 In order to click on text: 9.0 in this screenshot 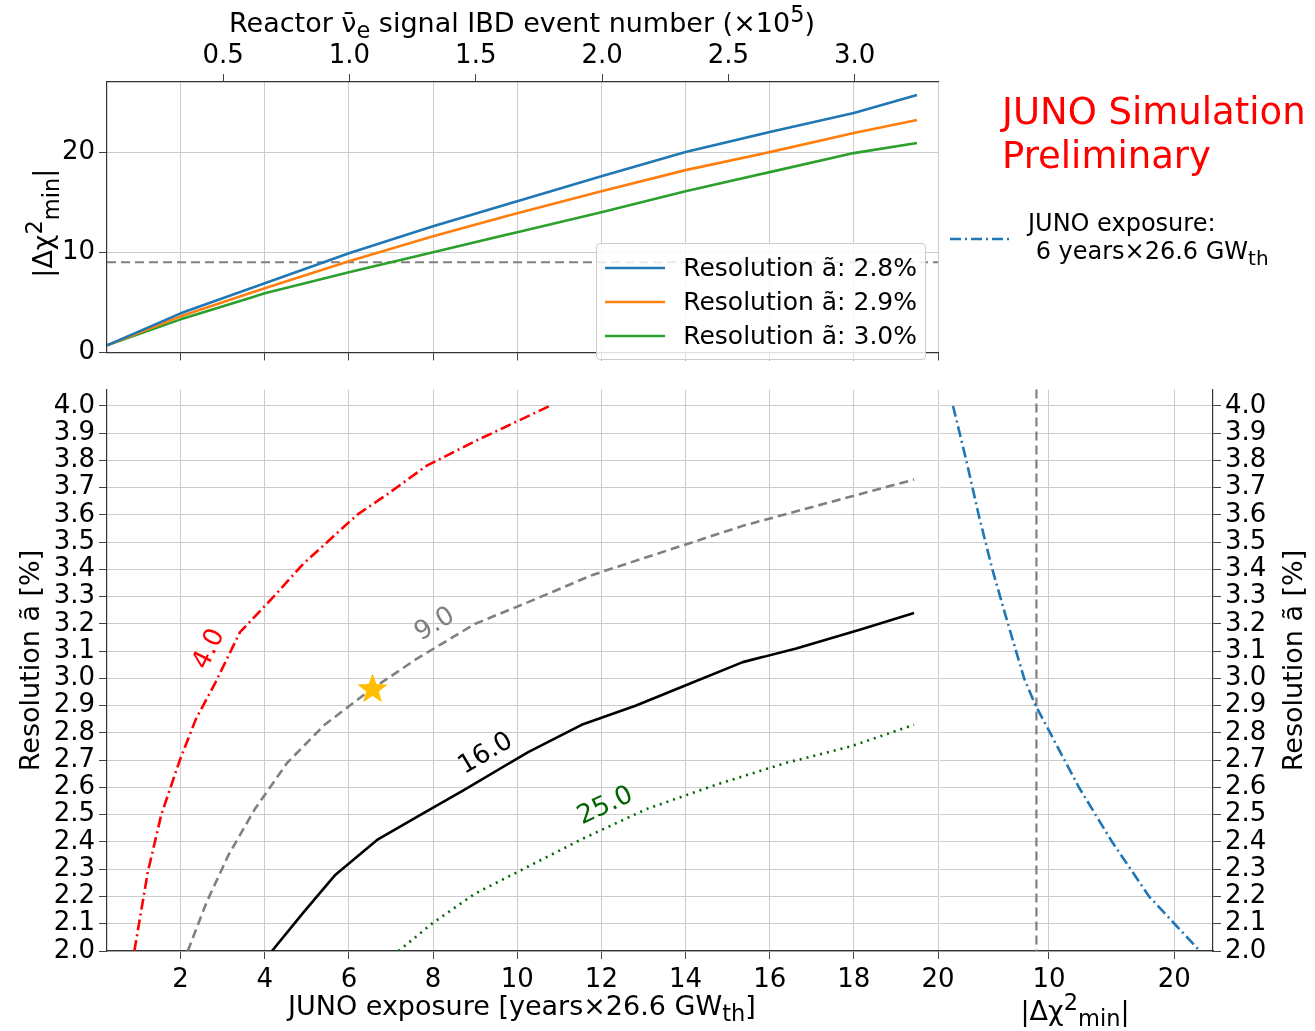, I will do `click(434, 623)`.